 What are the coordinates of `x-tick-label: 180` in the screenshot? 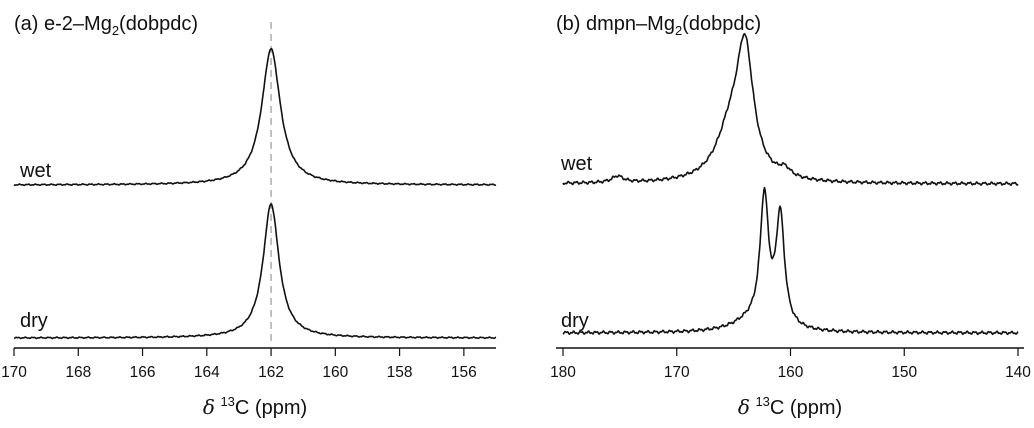 It's located at (563, 372).